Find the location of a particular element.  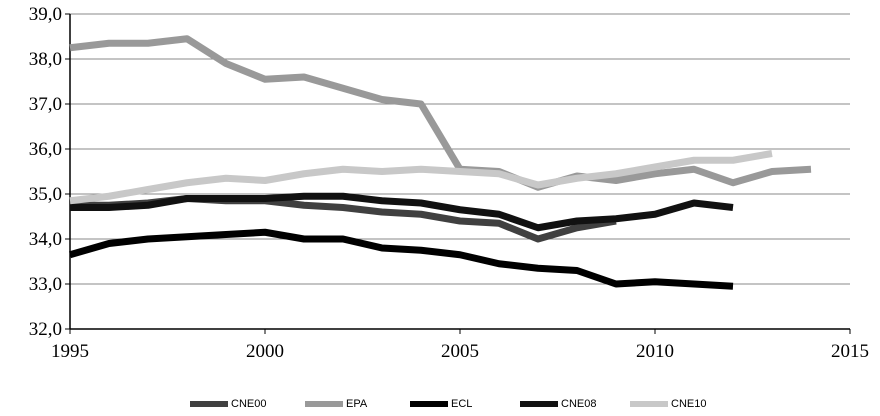

y-tick-label: 34,0 is located at coordinates (45, 239).